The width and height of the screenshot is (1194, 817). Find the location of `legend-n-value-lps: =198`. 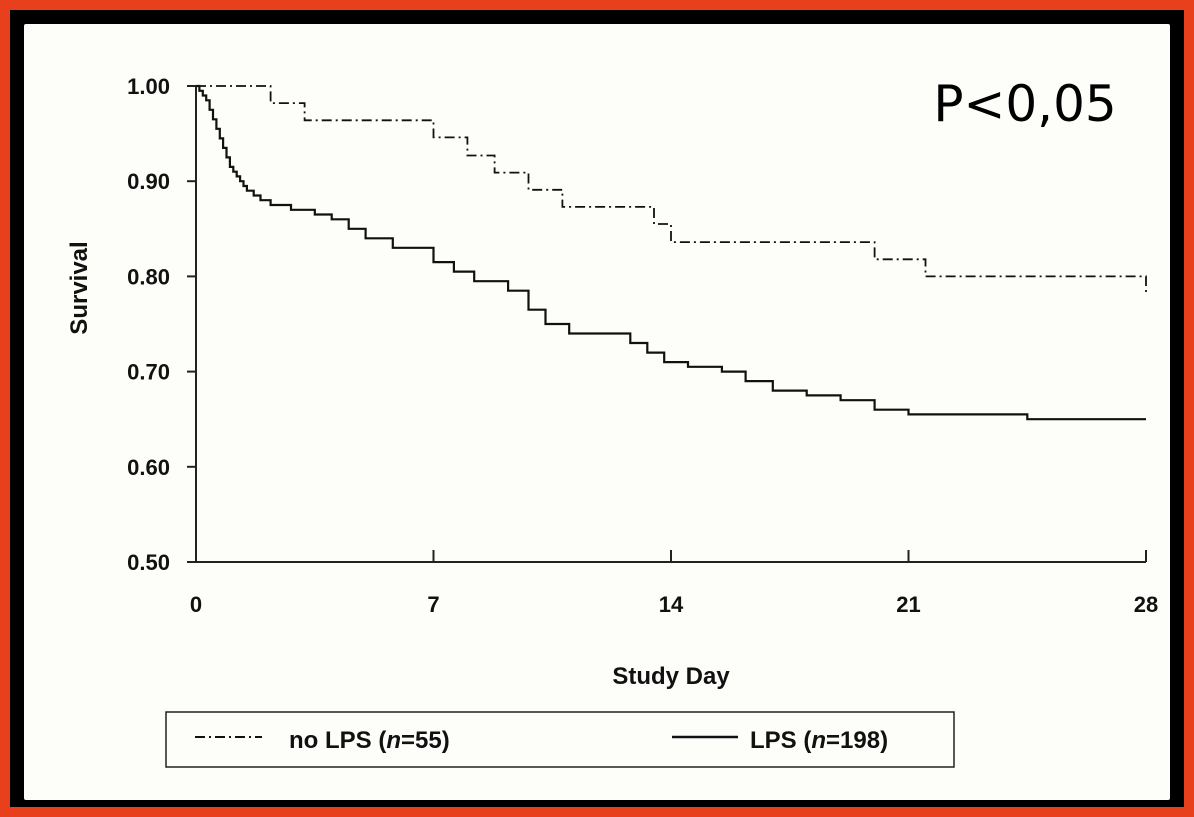

legend-n-value-lps: =198 is located at coordinates (853, 740).